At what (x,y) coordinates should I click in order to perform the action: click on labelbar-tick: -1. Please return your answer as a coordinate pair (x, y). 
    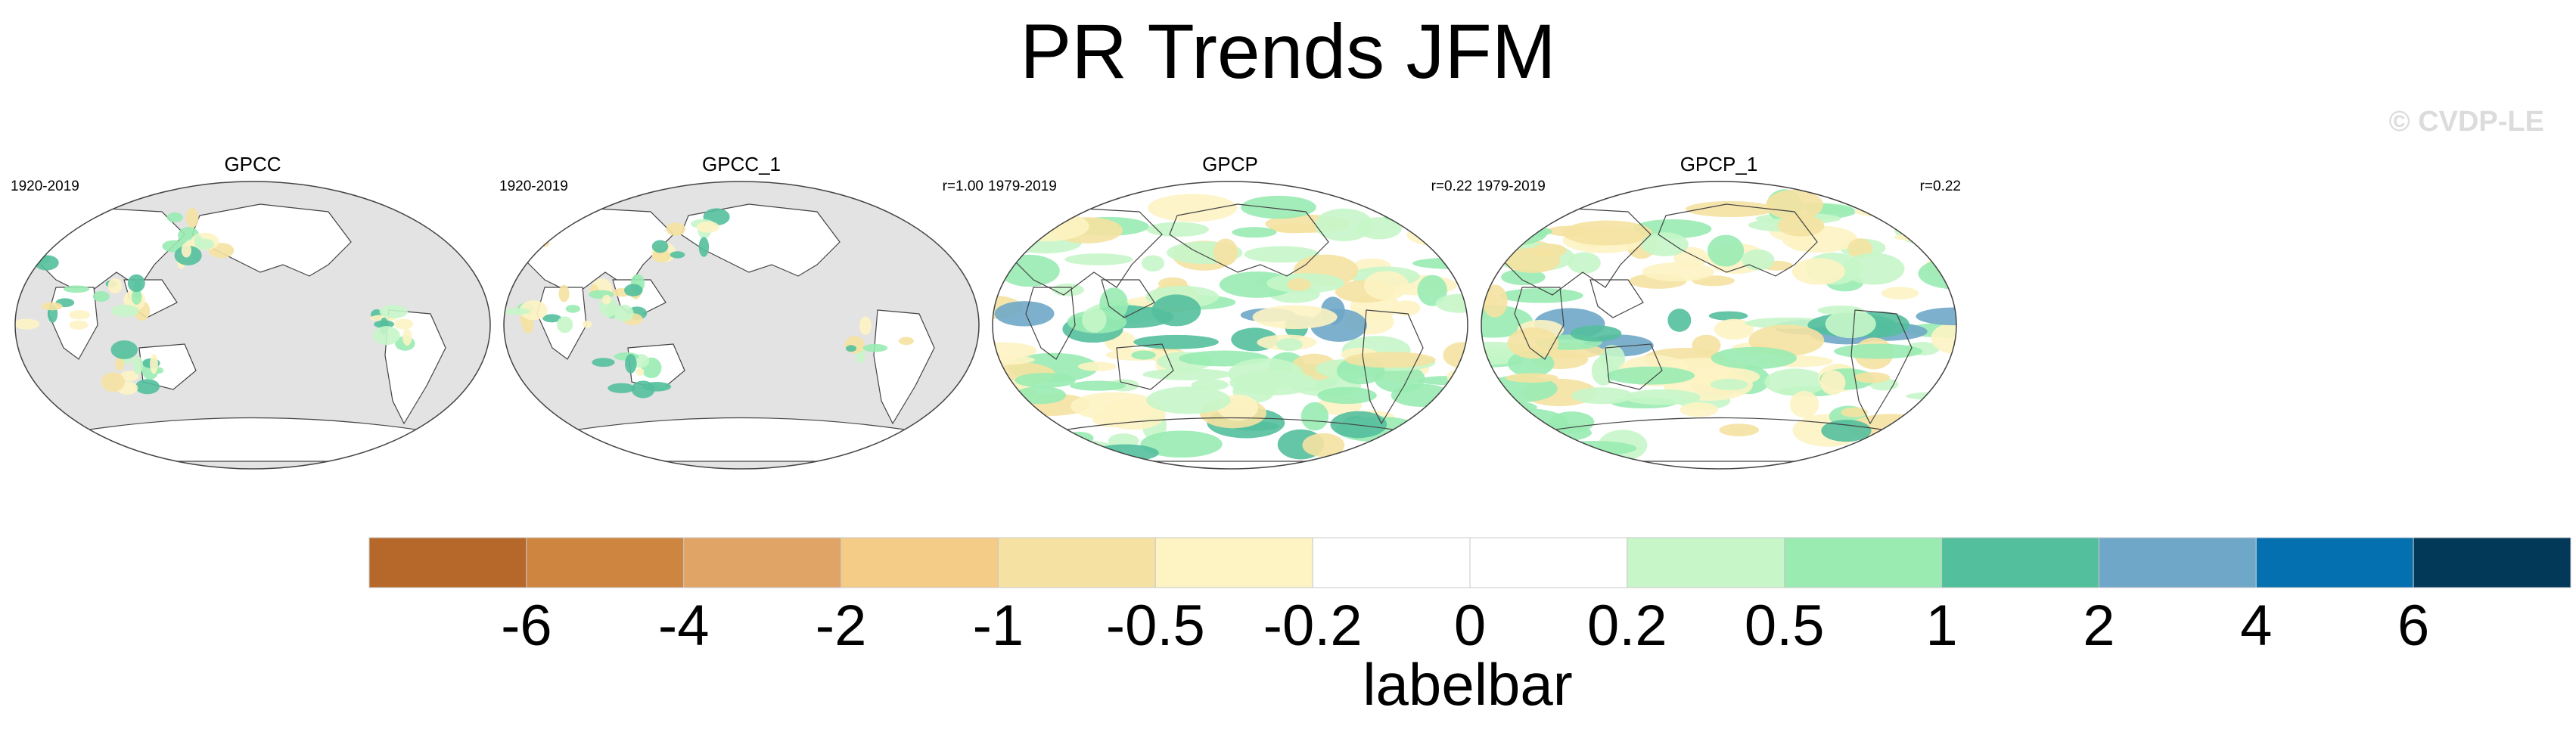
    Looking at the image, I should click on (998, 624).